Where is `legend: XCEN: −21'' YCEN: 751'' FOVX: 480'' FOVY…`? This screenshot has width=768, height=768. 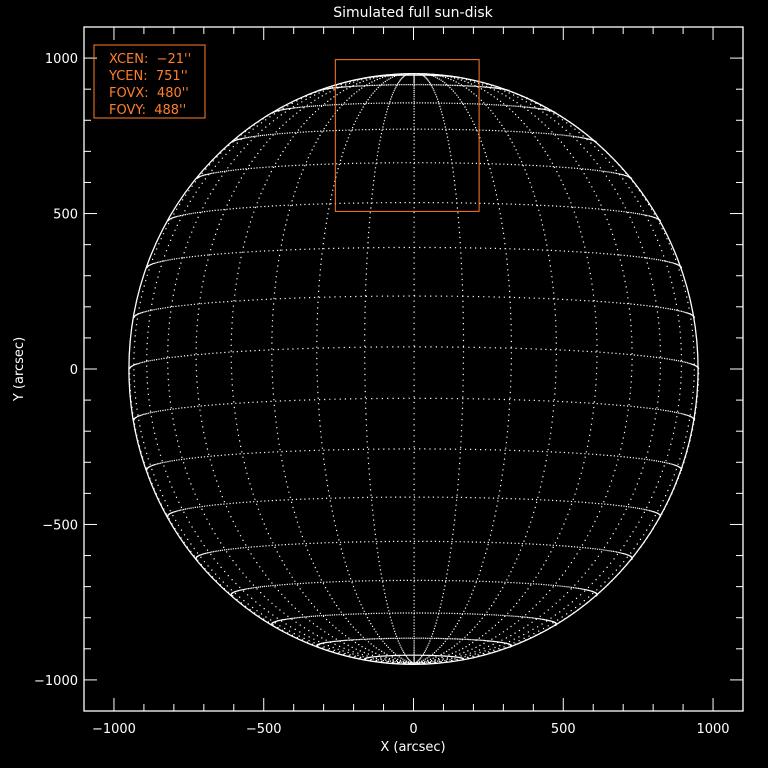 legend: XCEN: −21'' YCEN: 751'' FOVX: 480'' FOVY… is located at coordinates (149, 81).